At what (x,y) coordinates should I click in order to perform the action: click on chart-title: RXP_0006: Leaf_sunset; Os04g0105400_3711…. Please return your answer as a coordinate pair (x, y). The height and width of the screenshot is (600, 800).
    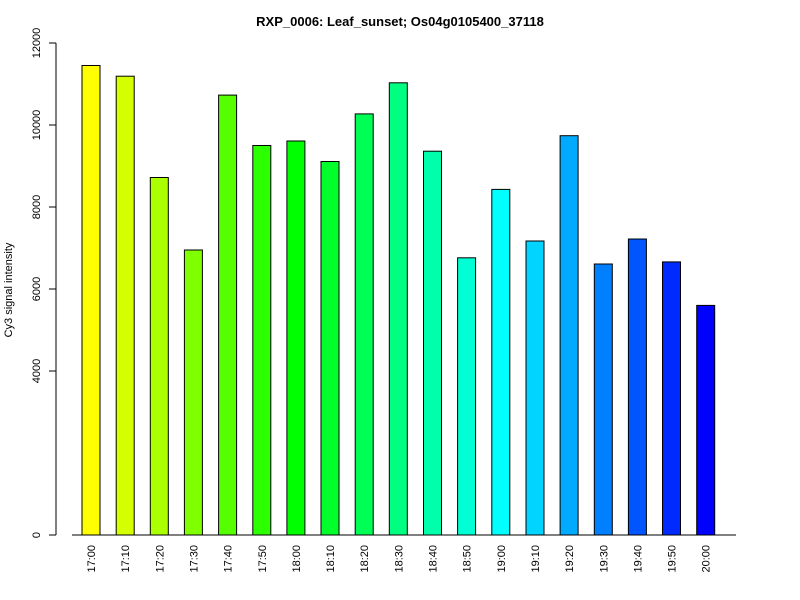
    Looking at the image, I should click on (400, 21).